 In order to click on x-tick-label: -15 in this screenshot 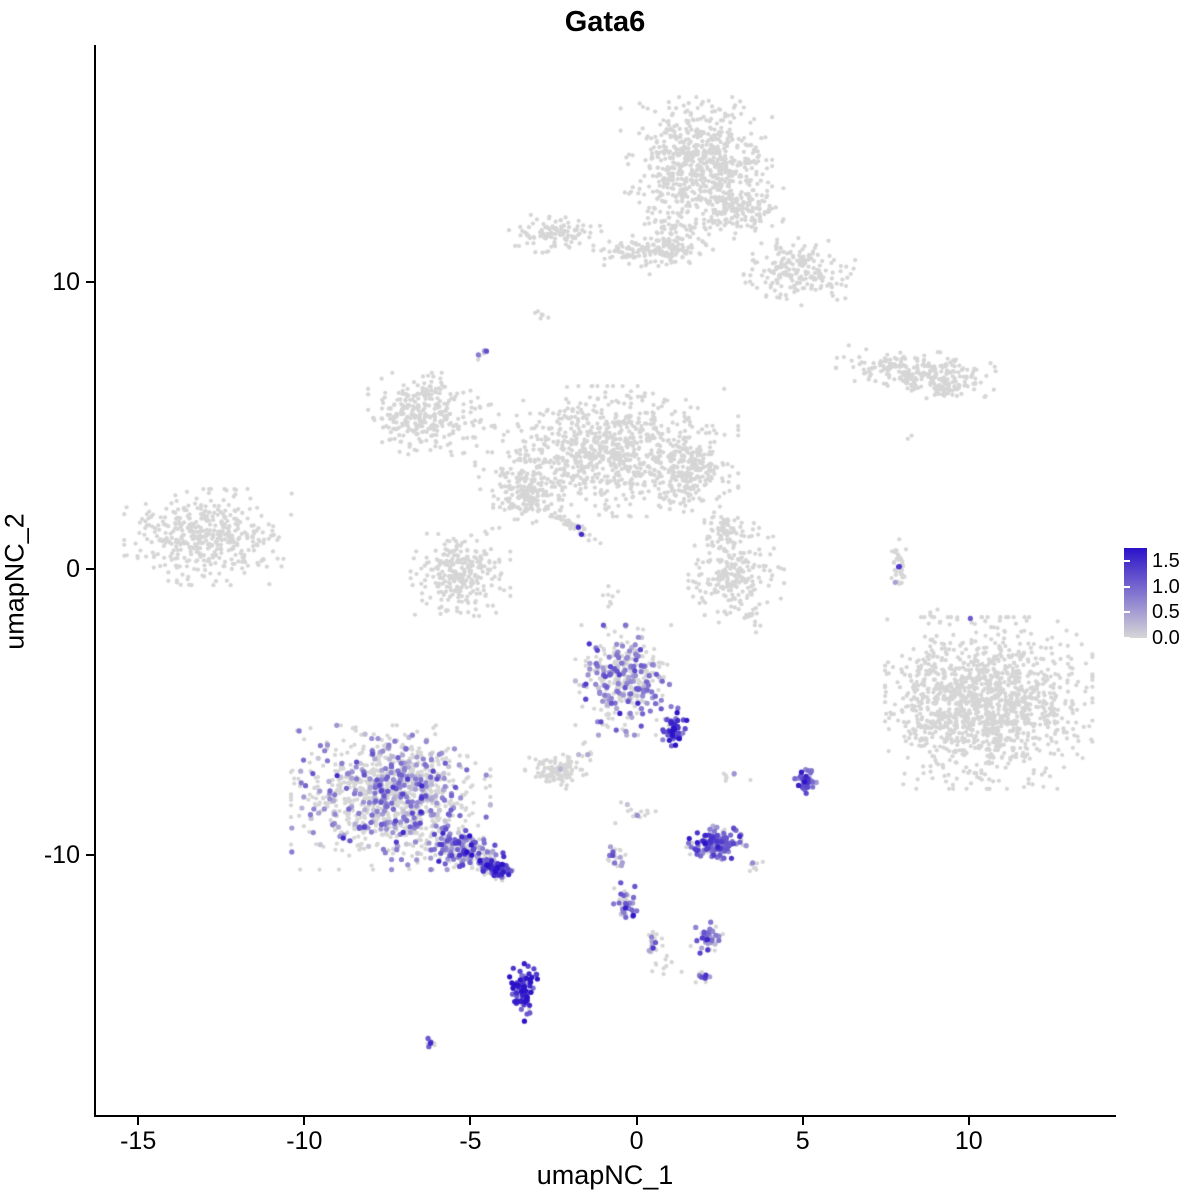, I will do `click(138, 1141)`.